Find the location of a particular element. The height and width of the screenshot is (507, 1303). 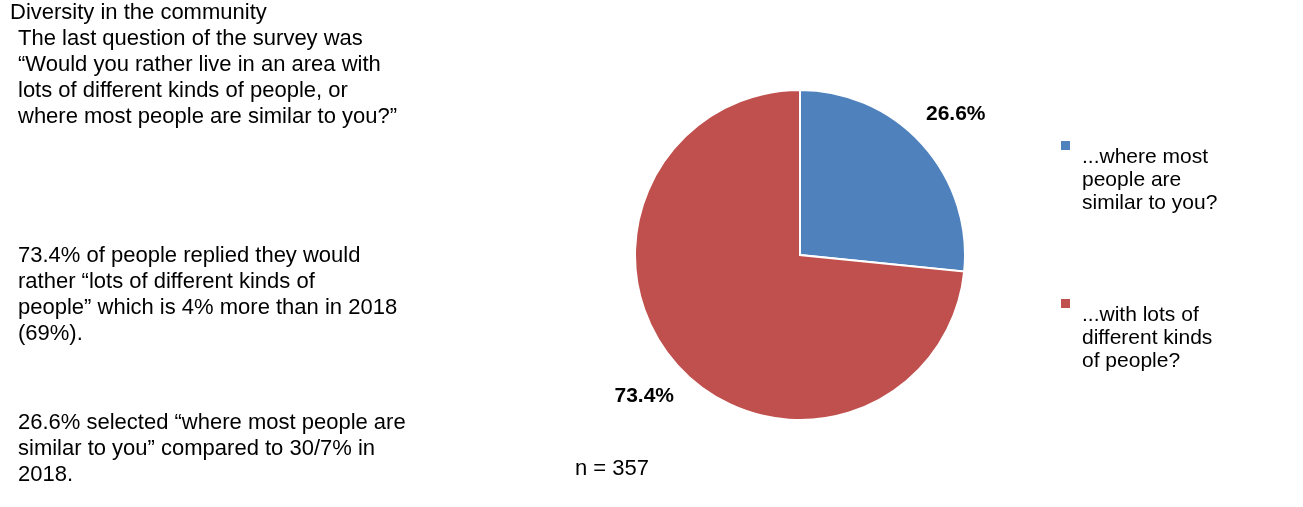

data-label: 73.4% is located at coordinates (644, 394).